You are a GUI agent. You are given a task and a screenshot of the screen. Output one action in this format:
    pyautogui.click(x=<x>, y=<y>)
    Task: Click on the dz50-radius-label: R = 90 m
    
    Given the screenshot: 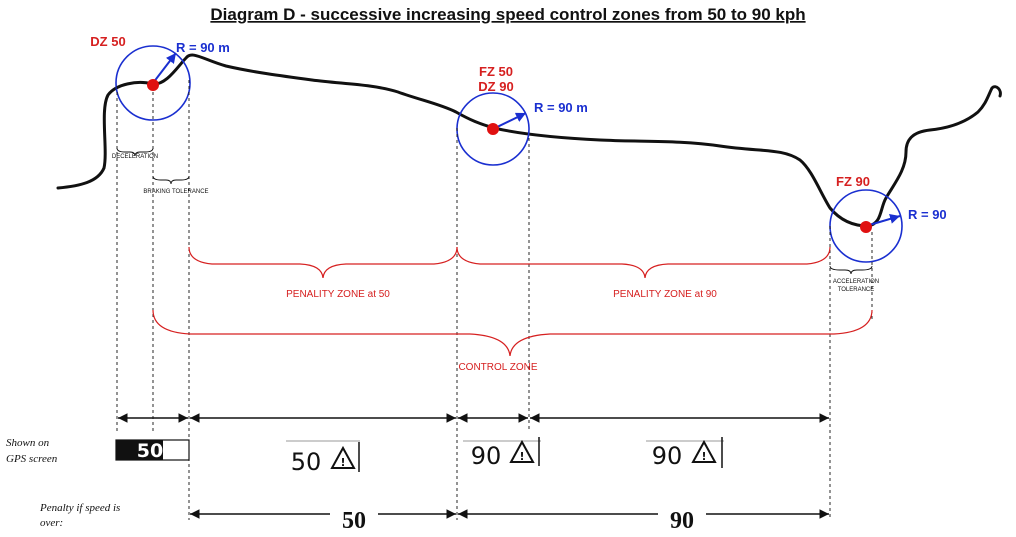 What is the action you would take?
    pyautogui.click(x=203, y=47)
    